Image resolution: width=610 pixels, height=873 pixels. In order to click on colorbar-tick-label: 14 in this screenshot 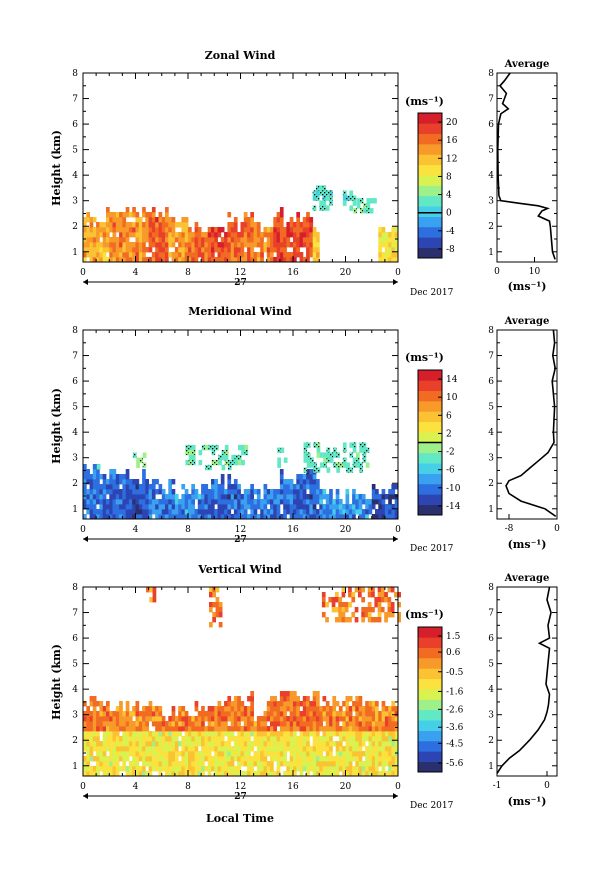, I will do `click(452, 380)`.